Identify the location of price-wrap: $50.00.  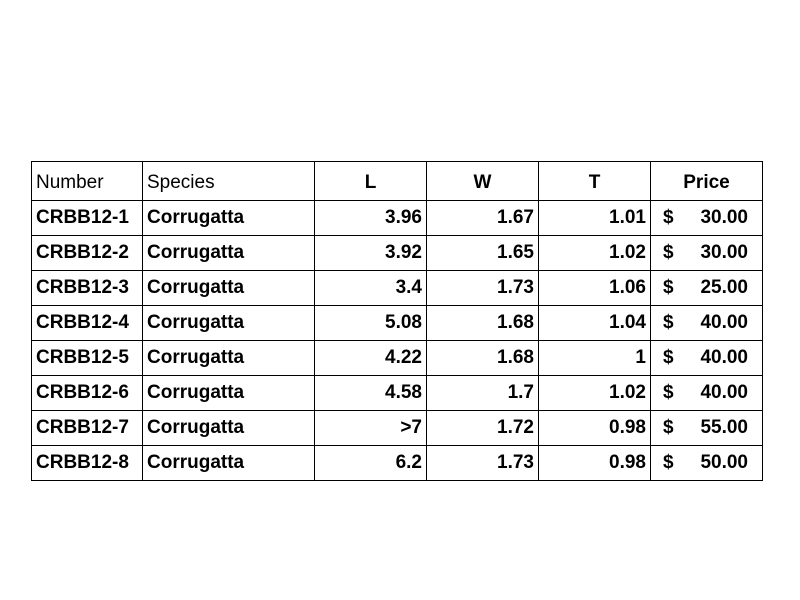
(706, 463).